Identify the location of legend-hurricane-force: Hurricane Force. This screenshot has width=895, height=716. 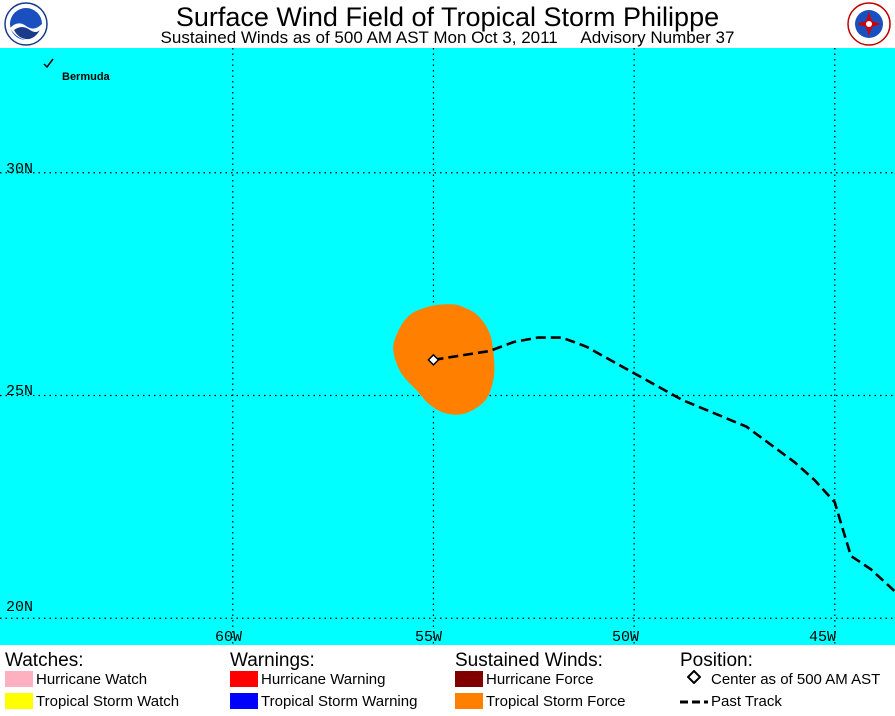
(524, 680).